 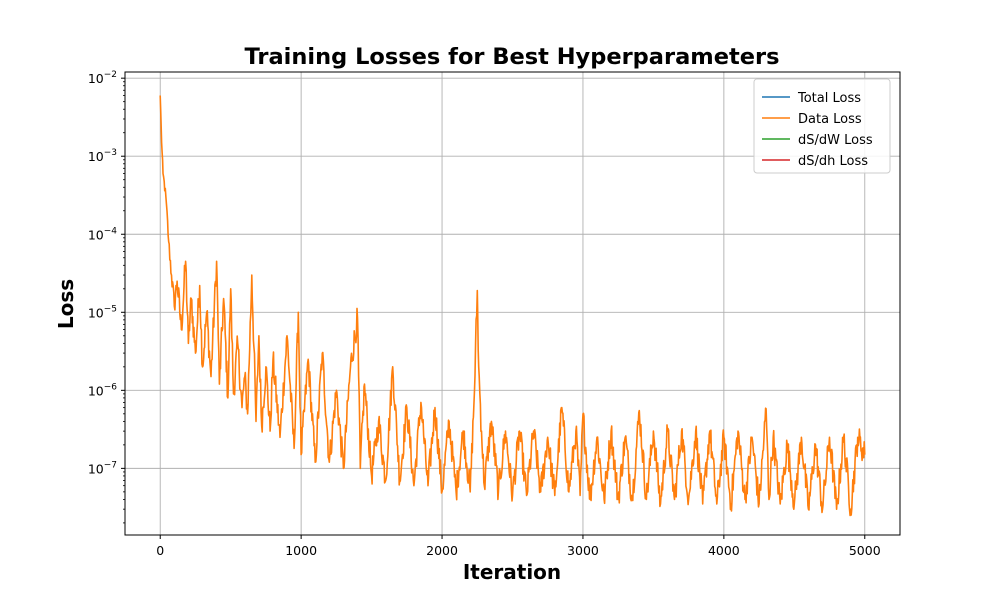 What do you see at coordinates (583, 550) in the screenshot?
I see `x-tick-label: 3000` at bounding box center [583, 550].